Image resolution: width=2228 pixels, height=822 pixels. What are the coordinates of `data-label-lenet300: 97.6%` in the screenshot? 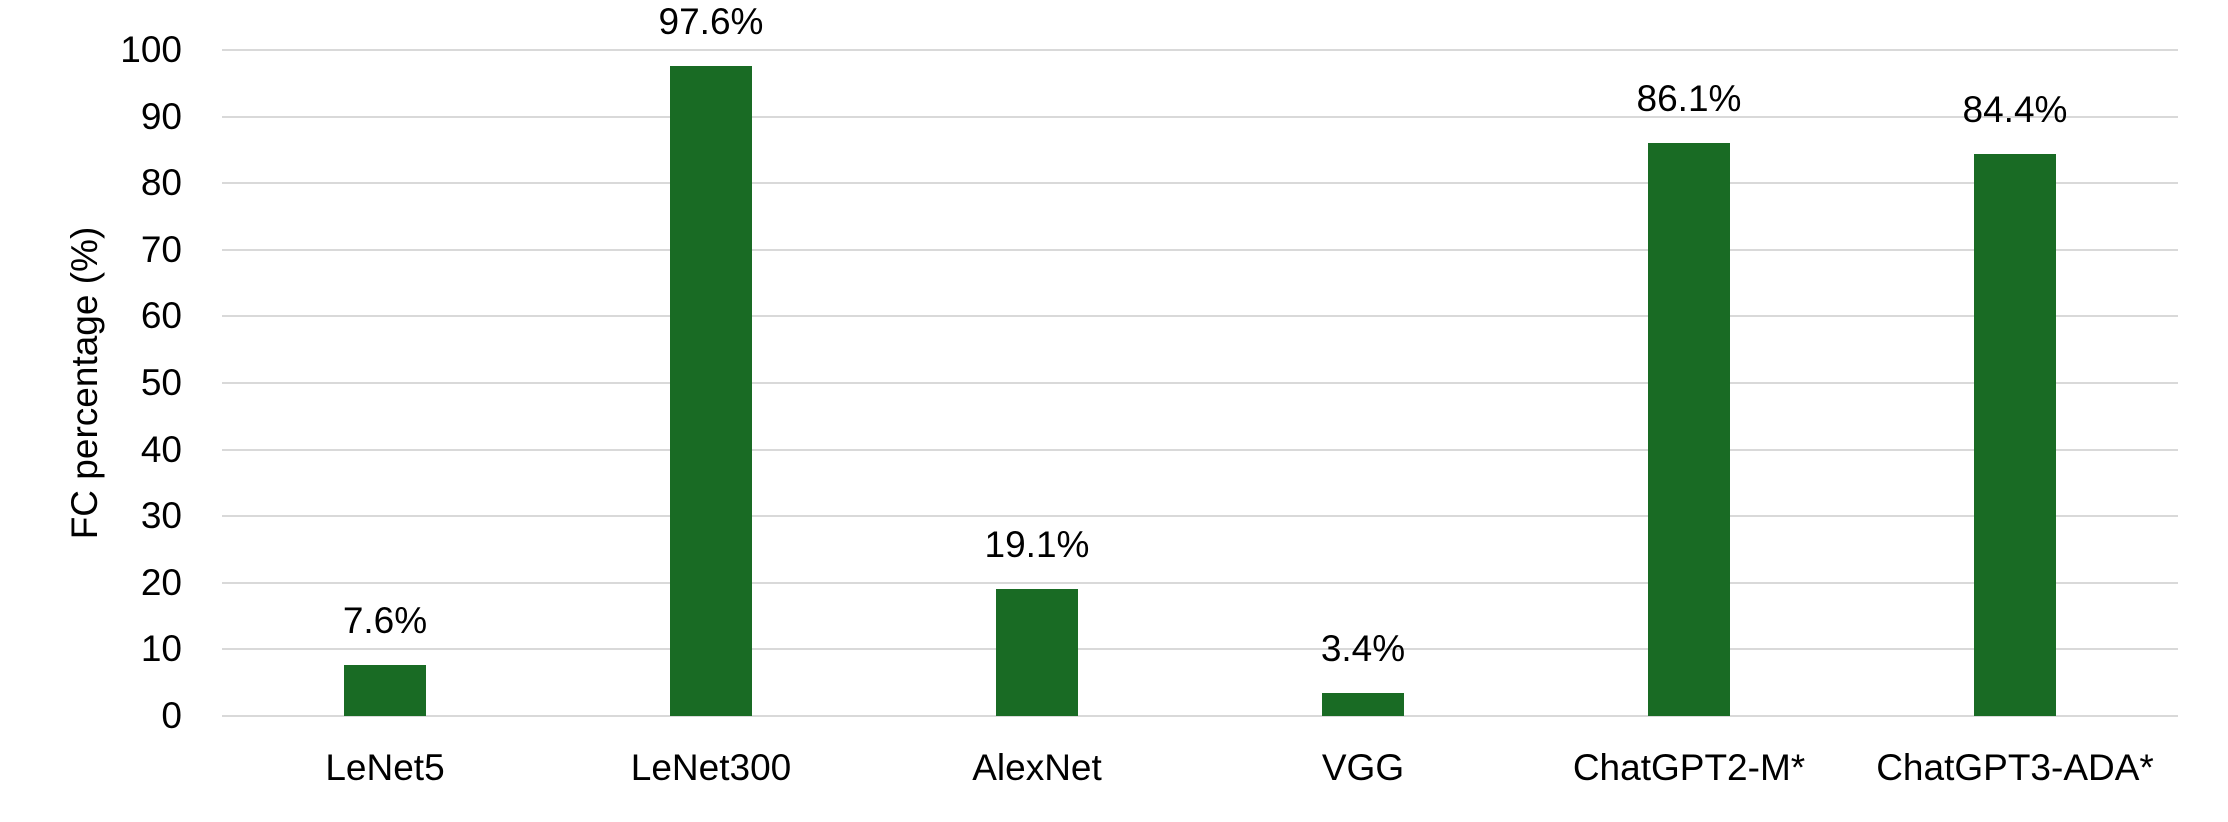 It's located at (711, 21).